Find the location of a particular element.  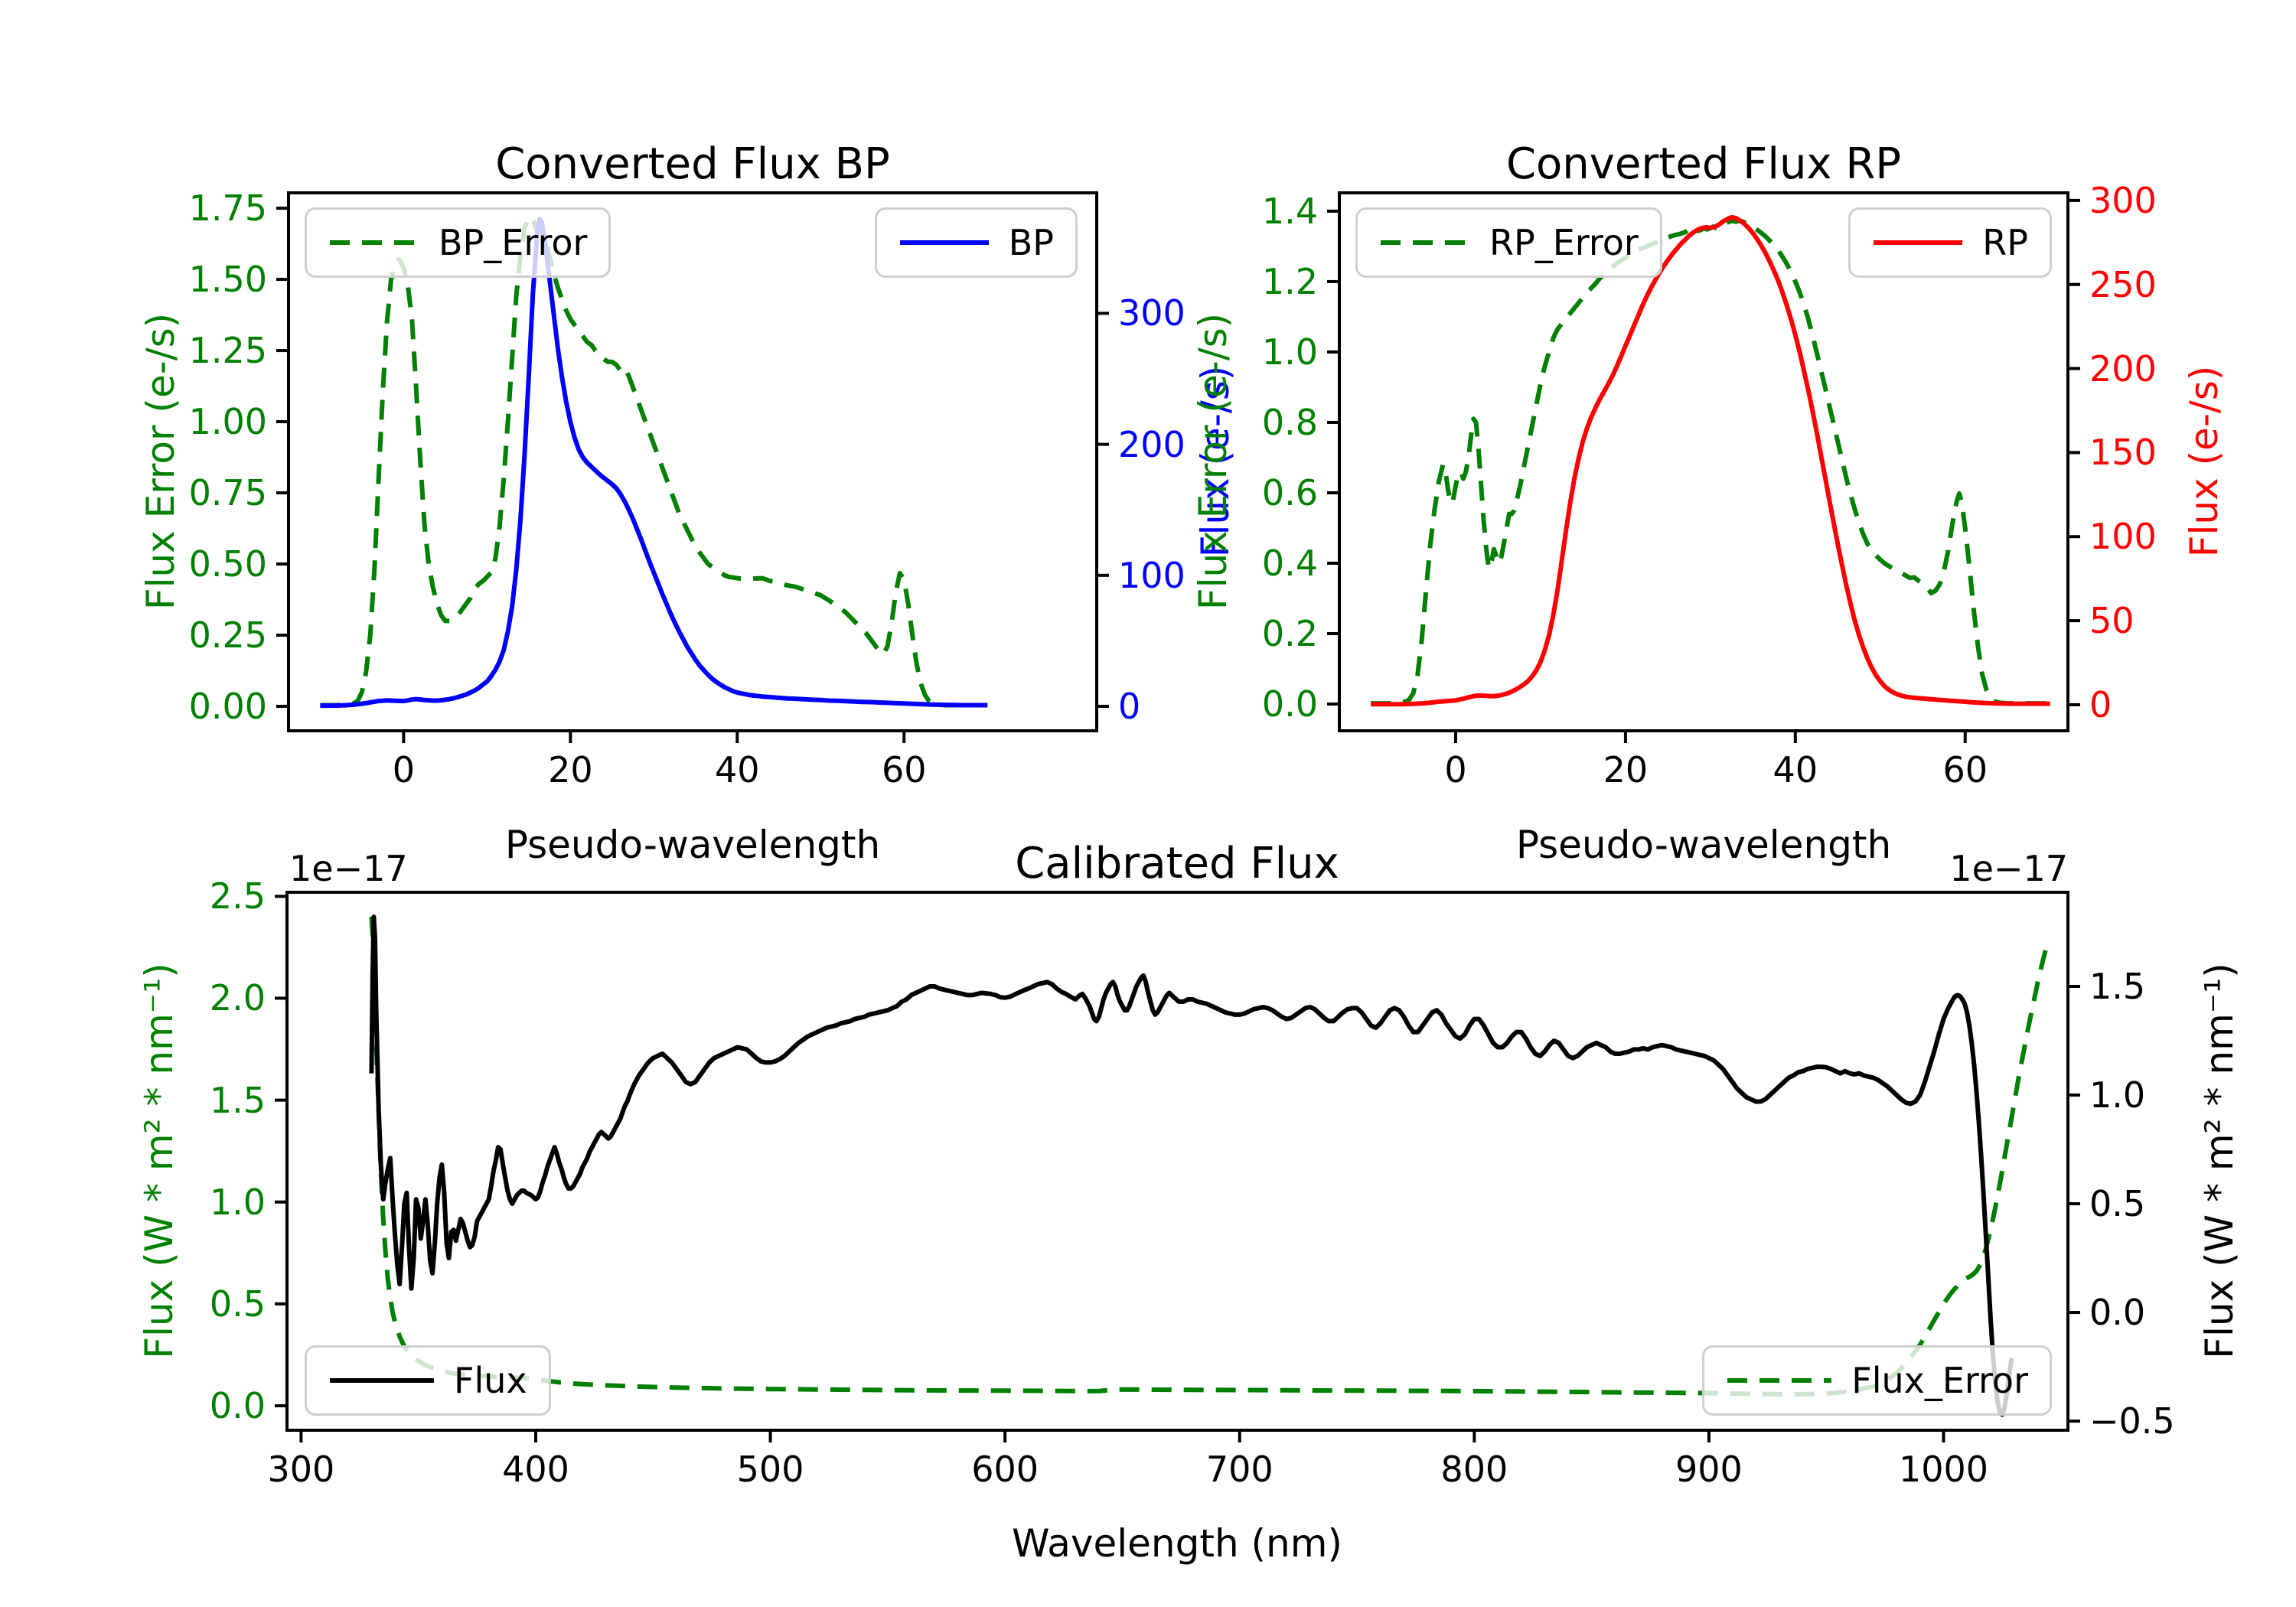

legend-flux: Flux is located at coordinates (428, 1380).